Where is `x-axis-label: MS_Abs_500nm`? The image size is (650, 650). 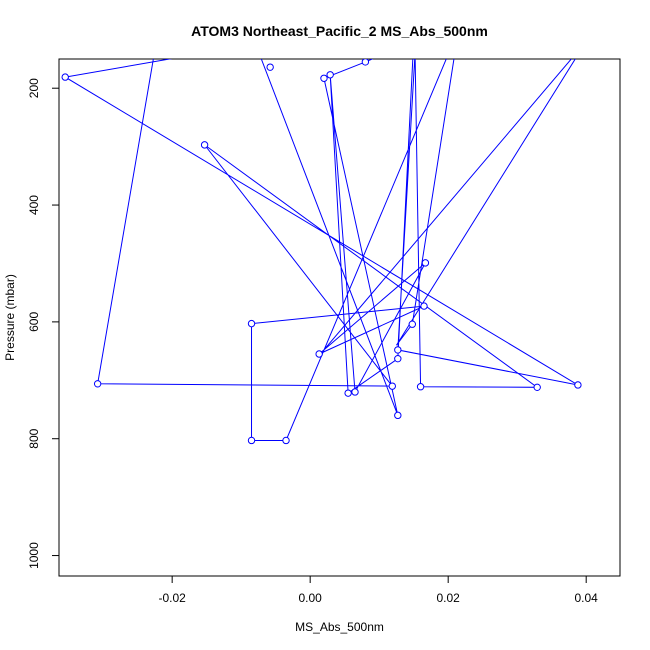
x-axis-label: MS_Abs_500nm is located at coordinates (339, 627).